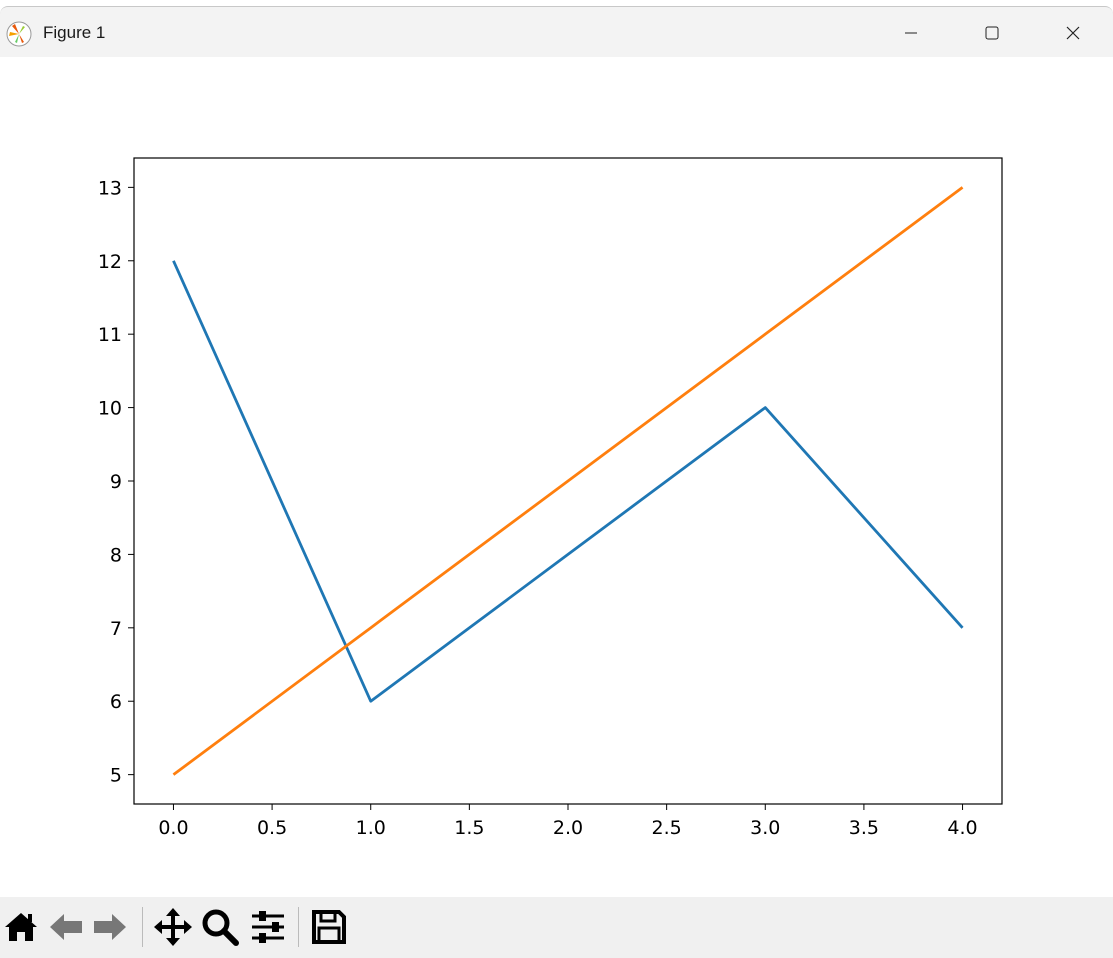  Describe the element at coordinates (116, 702) in the screenshot. I see `y-tick-label: 6` at that location.